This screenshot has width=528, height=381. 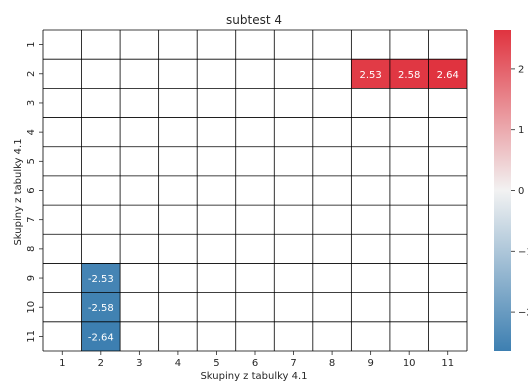 What do you see at coordinates (31, 278) in the screenshot?
I see `y-tick-label: 9` at bounding box center [31, 278].